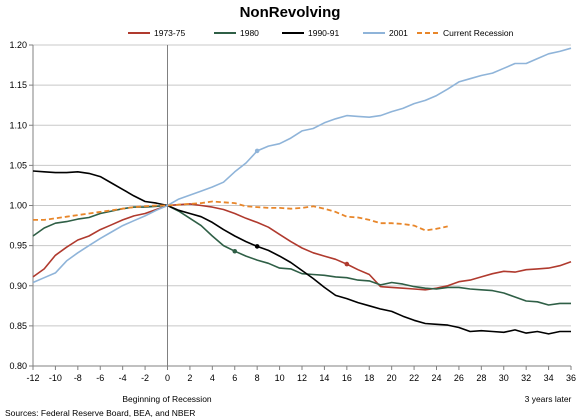  Describe the element at coordinates (145, 378) in the screenshot. I see `x-tick-label: -2` at that location.